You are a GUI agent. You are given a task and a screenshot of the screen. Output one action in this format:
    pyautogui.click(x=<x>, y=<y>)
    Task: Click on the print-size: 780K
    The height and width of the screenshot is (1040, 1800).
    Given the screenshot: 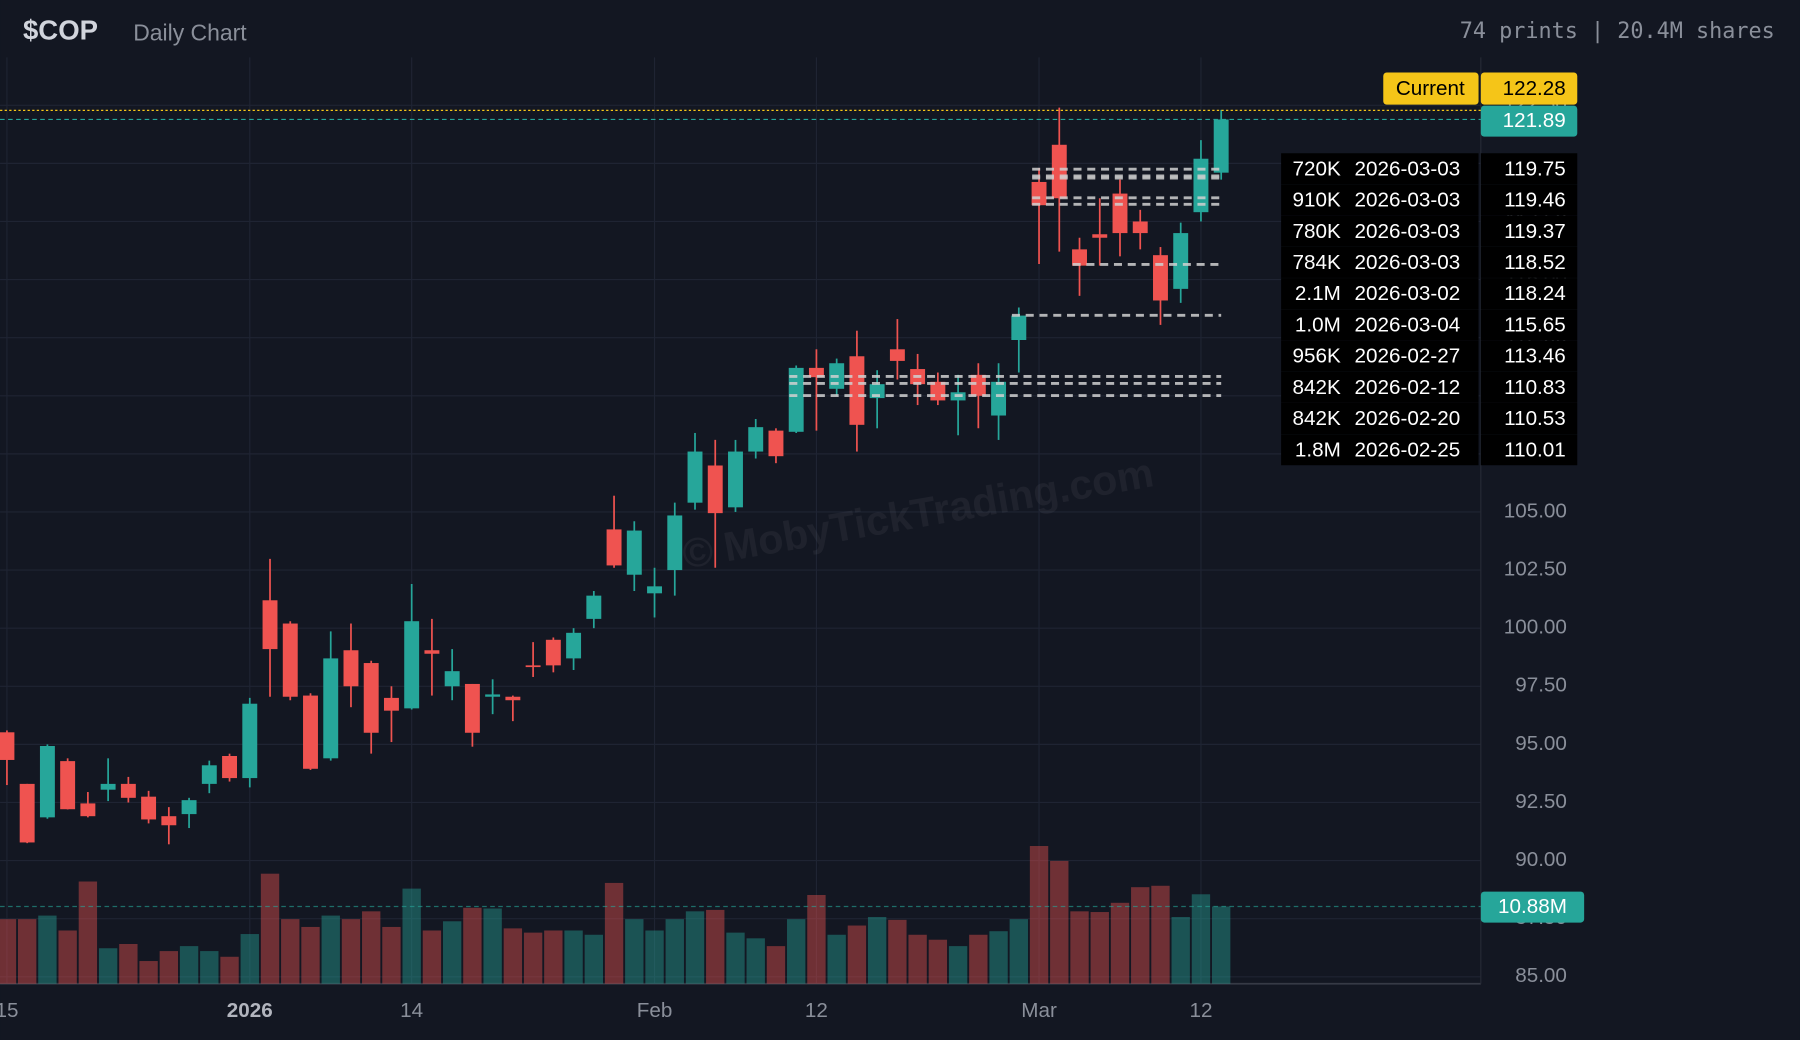 What is the action you would take?
    pyautogui.click(x=1317, y=231)
    